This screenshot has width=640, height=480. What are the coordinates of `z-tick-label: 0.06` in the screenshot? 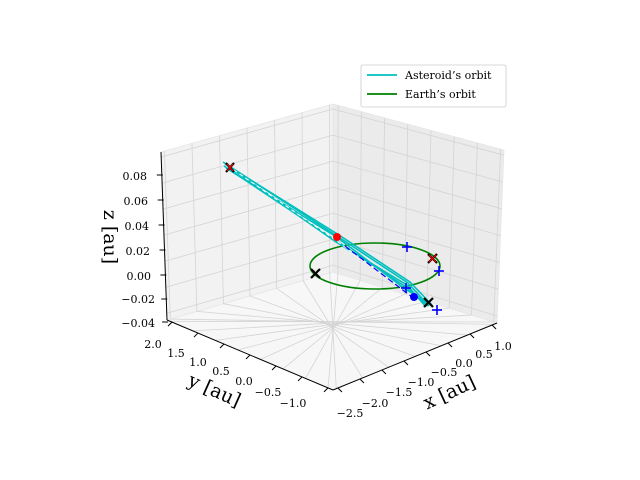 It's located at (136, 201).